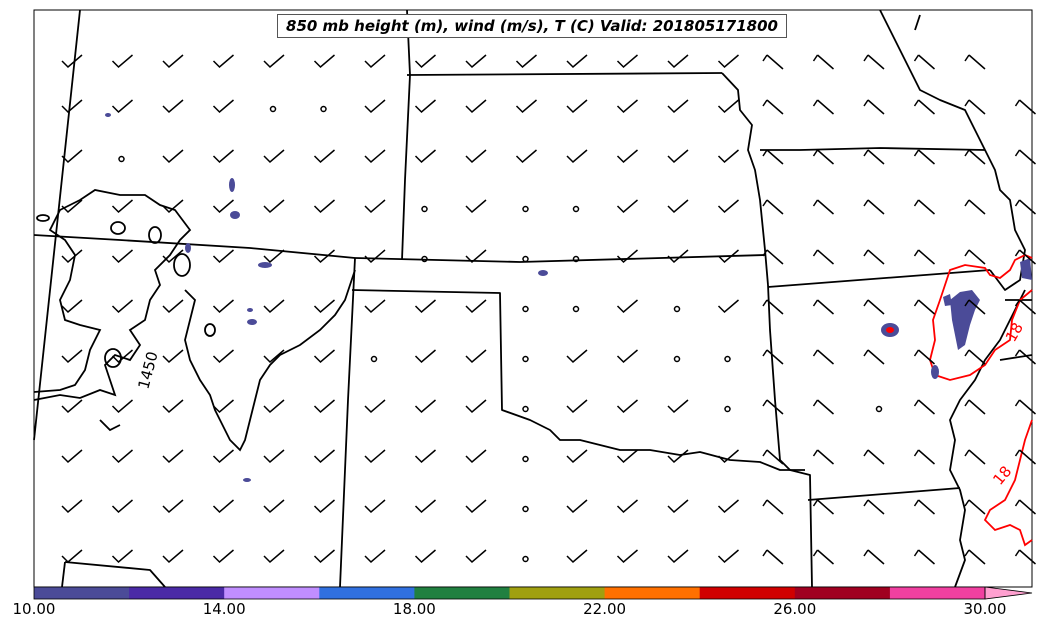 The width and height of the screenshot is (1041, 633). I want to click on colorbar-extend-arrow, so click(1008, 593).